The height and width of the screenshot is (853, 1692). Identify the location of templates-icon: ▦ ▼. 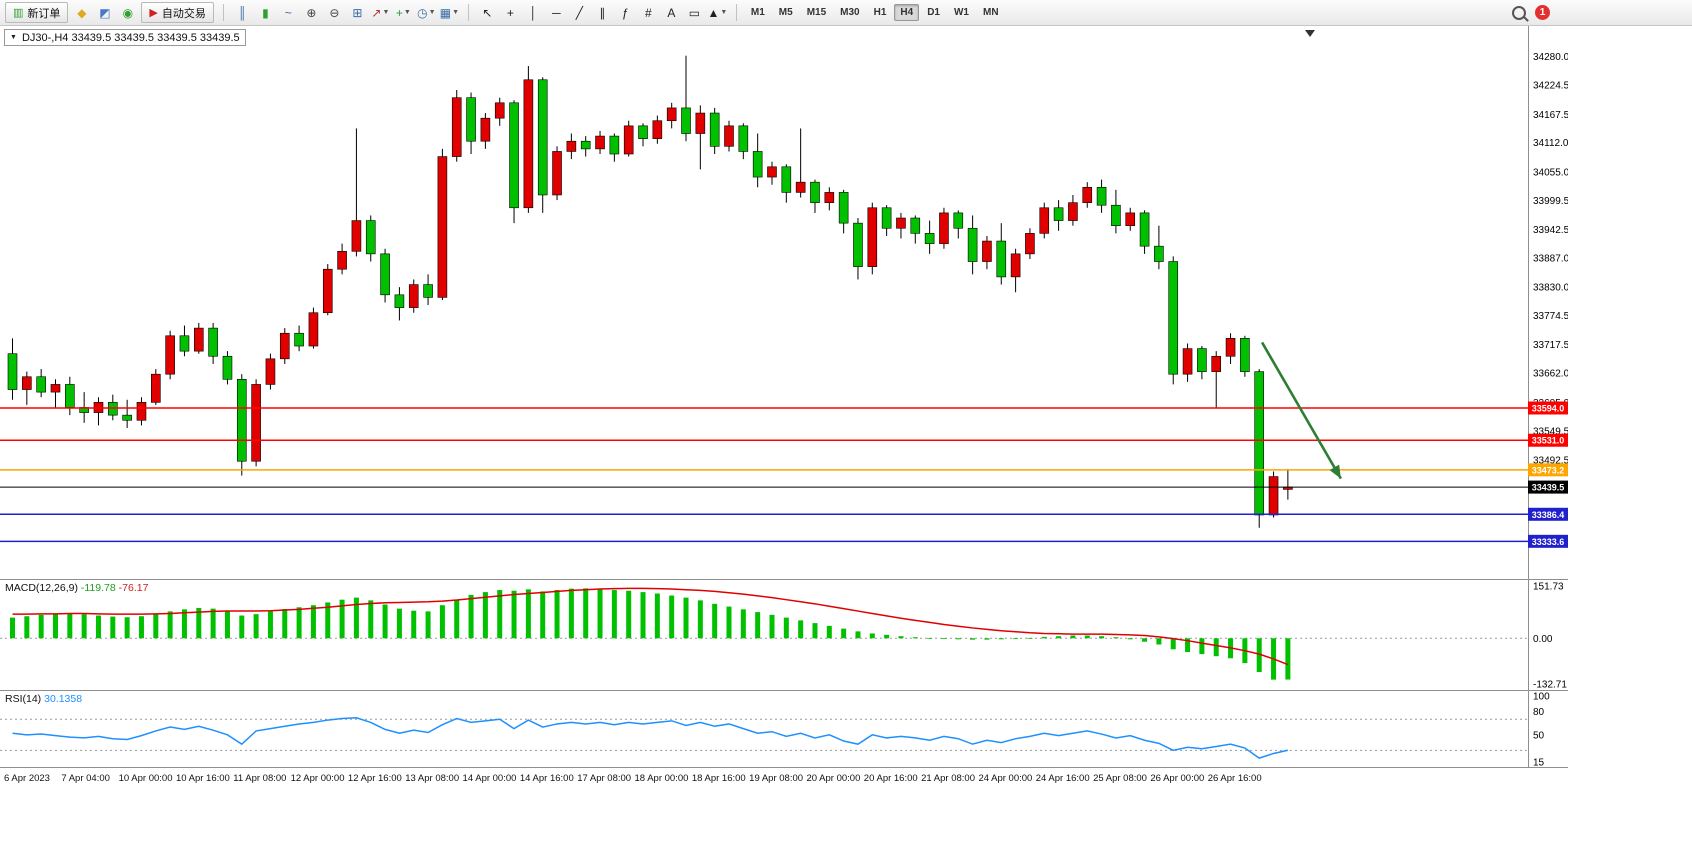
(449, 12).